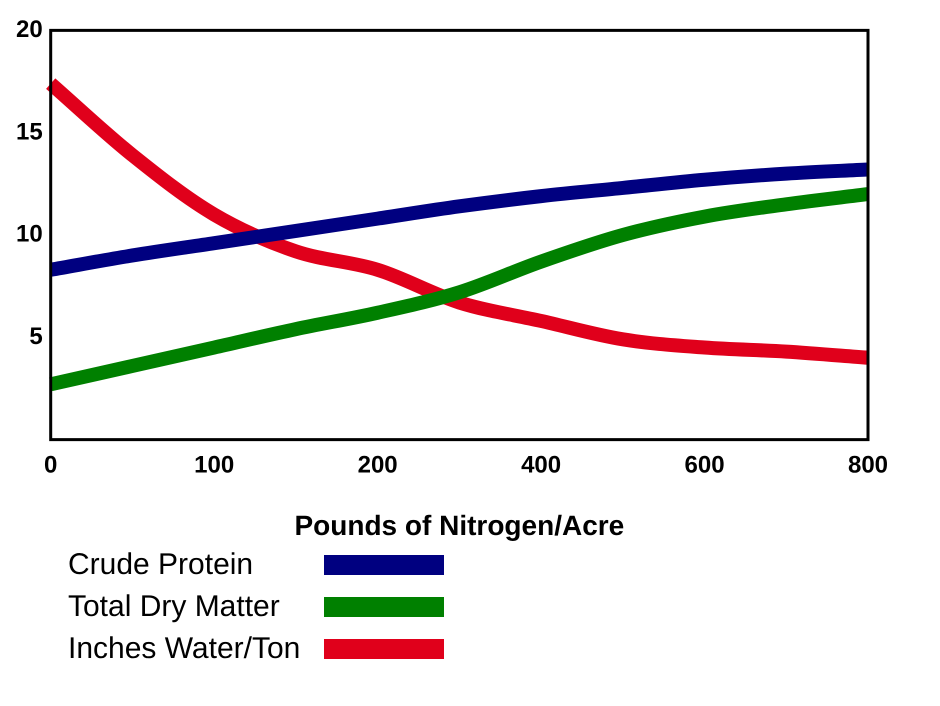  What do you see at coordinates (161, 565) in the screenshot?
I see `legend-label: Crude Protein` at bounding box center [161, 565].